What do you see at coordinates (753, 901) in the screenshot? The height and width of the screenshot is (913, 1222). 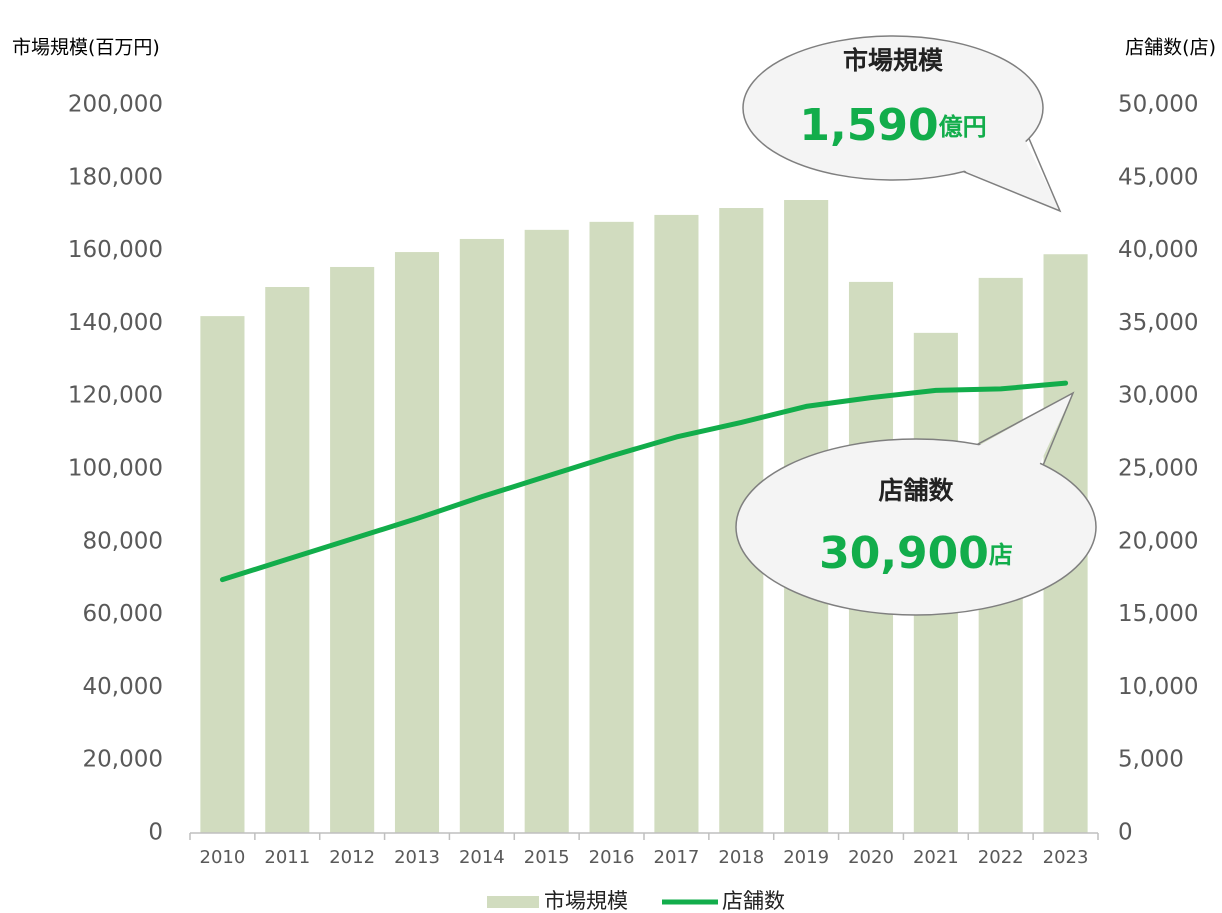 I see `legend-label: 店舗数` at bounding box center [753, 901].